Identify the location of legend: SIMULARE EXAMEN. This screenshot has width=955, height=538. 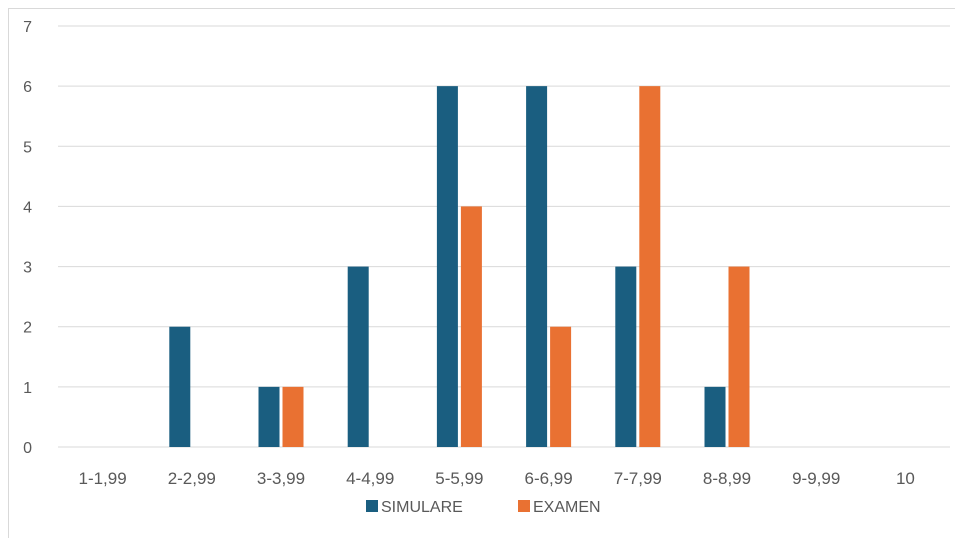
(483, 507).